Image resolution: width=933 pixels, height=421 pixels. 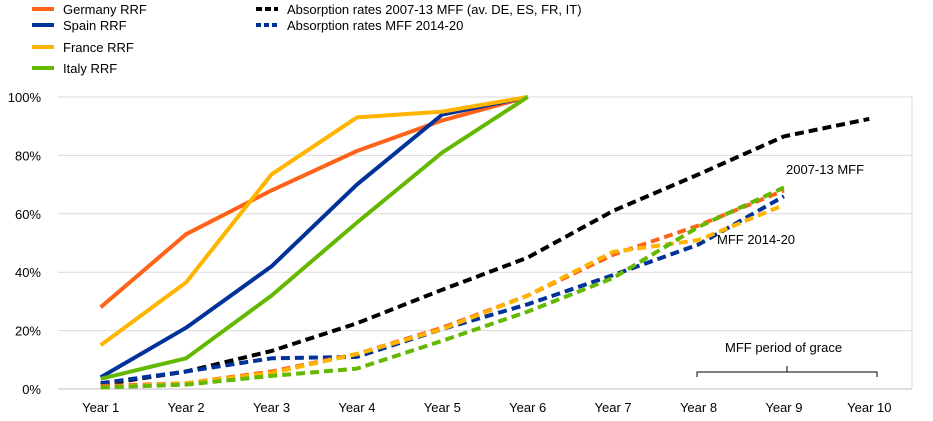 What do you see at coordinates (105, 9) in the screenshot?
I see `legend-label-germany-rrf: Germany RRF` at bounding box center [105, 9].